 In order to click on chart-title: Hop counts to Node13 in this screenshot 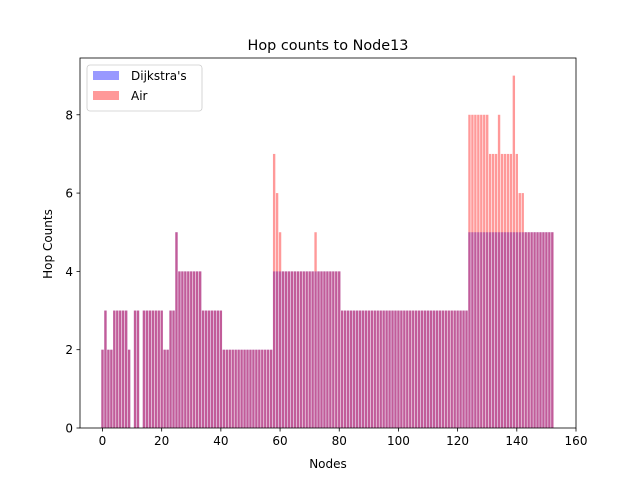, I will do `click(328, 46)`.